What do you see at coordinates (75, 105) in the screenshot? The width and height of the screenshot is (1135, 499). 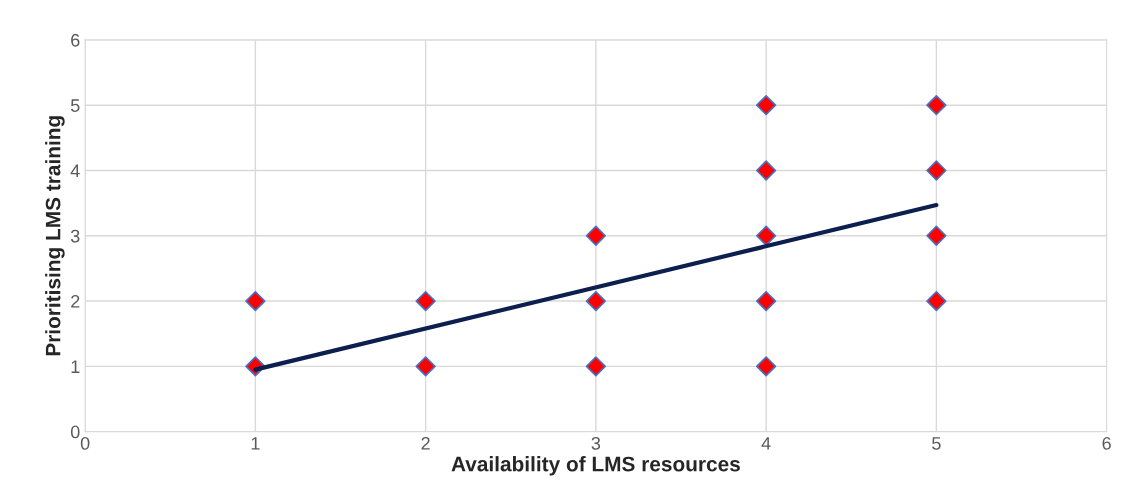 I see `y-tick-label: 5` at bounding box center [75, 105].